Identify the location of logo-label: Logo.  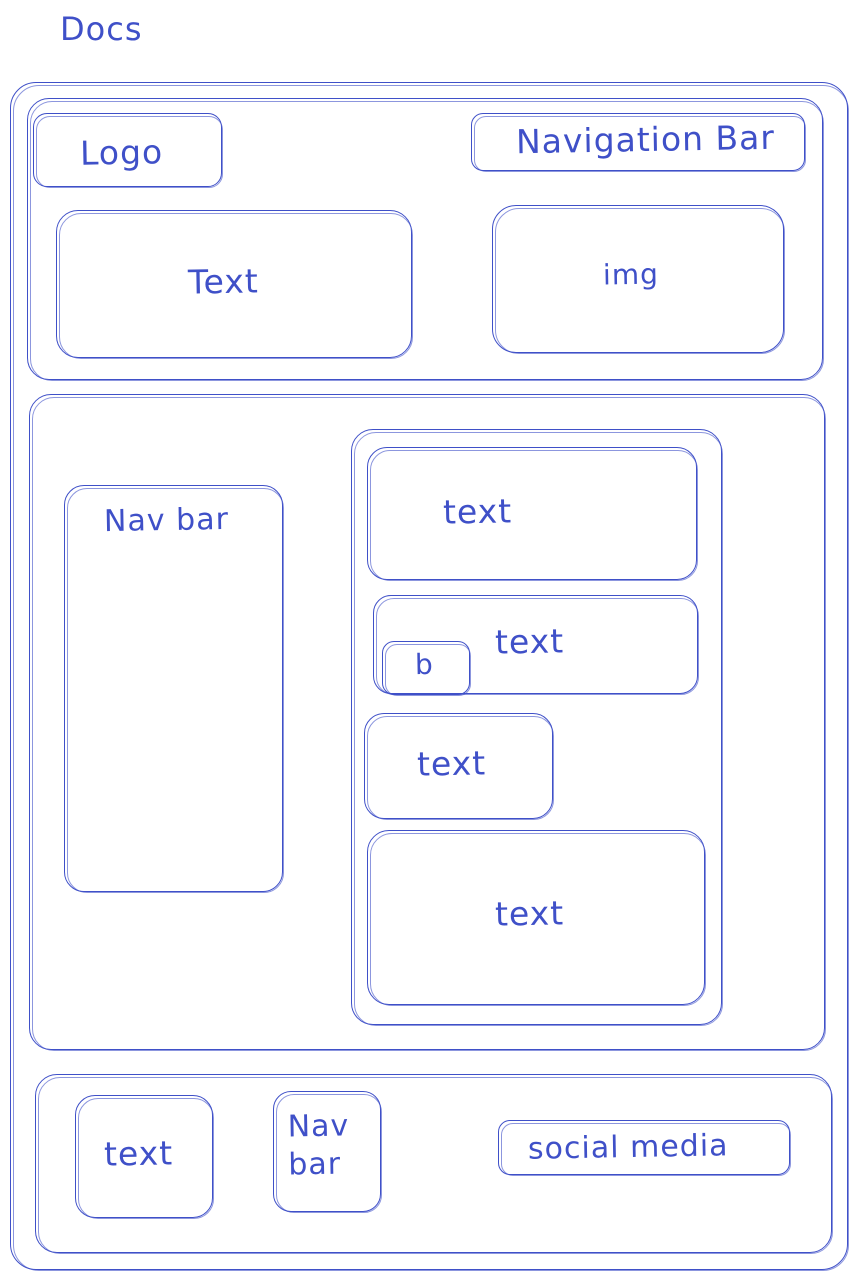
(121, 152).